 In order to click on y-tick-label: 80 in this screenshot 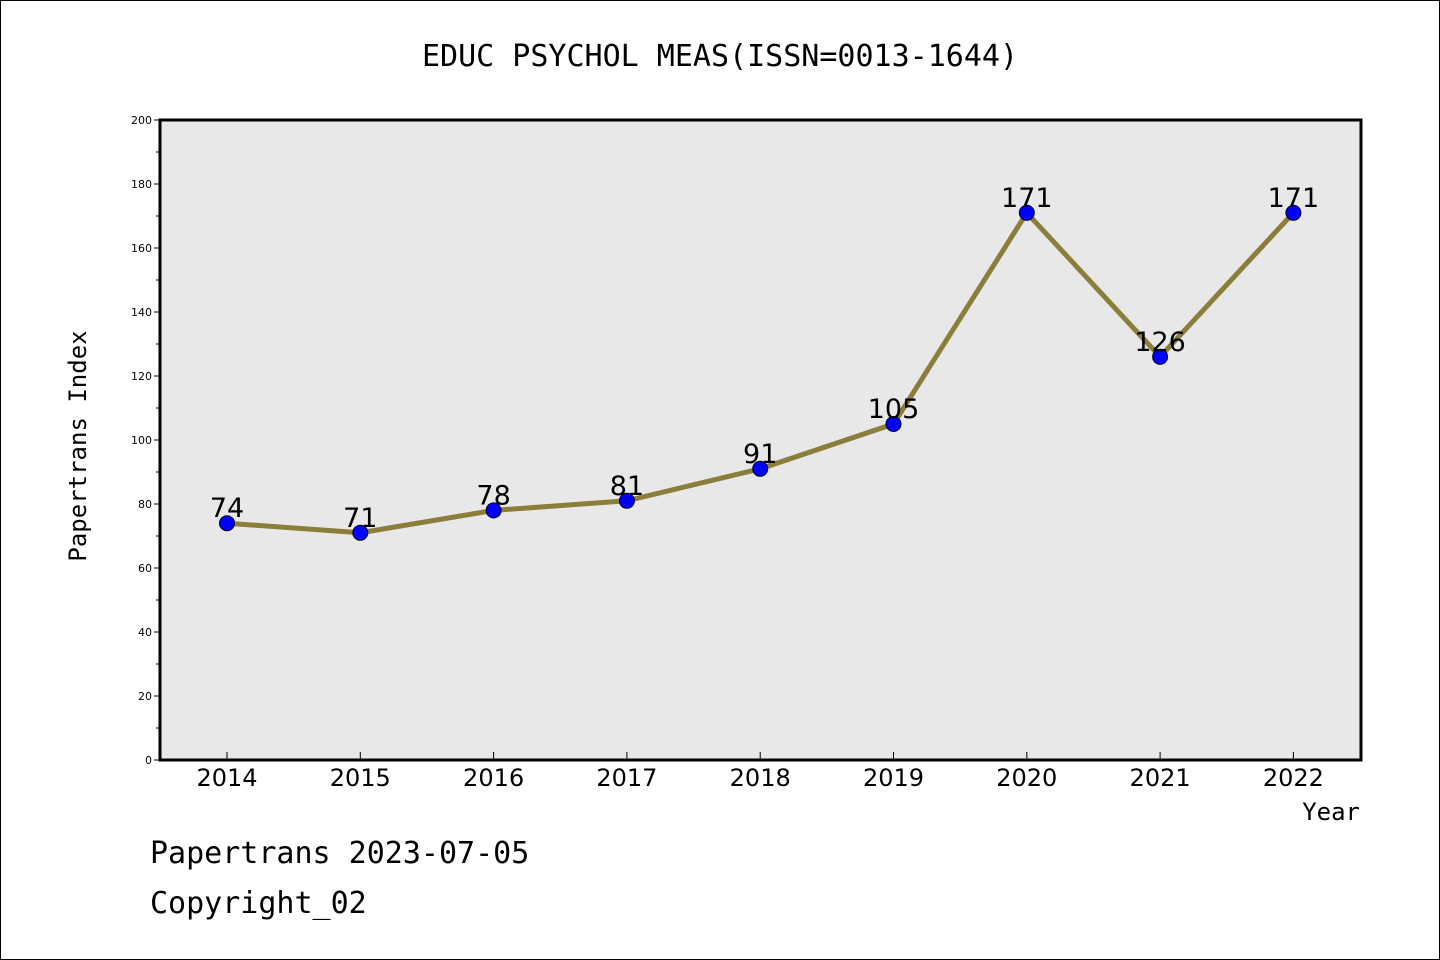, I will do `click(145, 504)`.